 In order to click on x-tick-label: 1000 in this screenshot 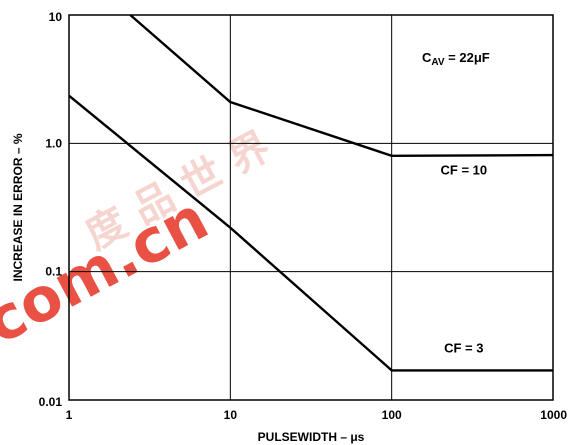, I will do `click(553, 415)`.